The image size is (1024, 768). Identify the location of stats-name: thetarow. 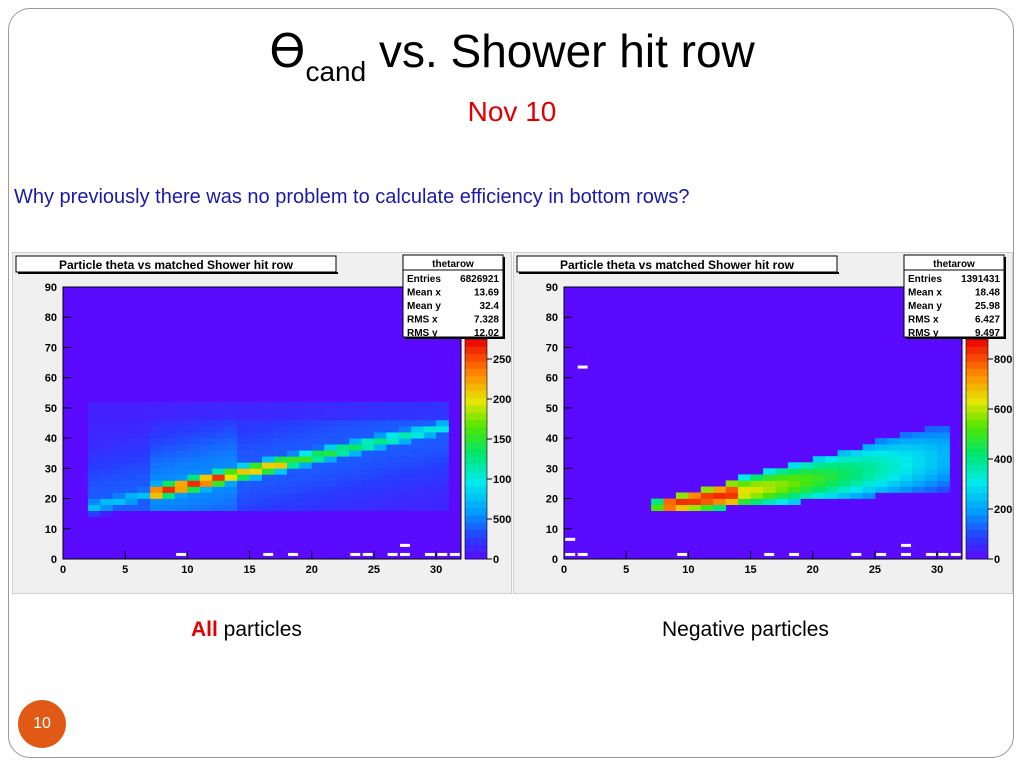
(954, 264).